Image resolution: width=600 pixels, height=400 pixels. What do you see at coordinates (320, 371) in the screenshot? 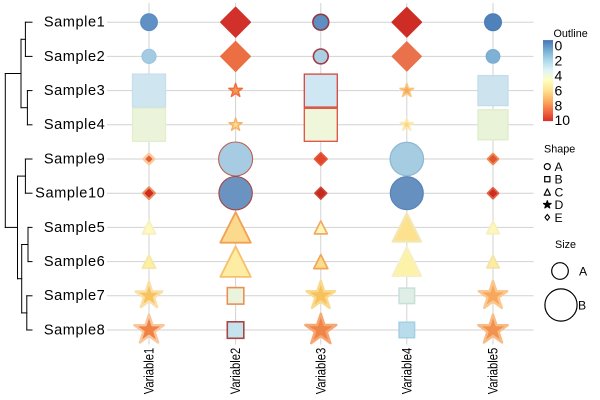
I see `svg-text: Variable3` at bounding box center [320, 371].